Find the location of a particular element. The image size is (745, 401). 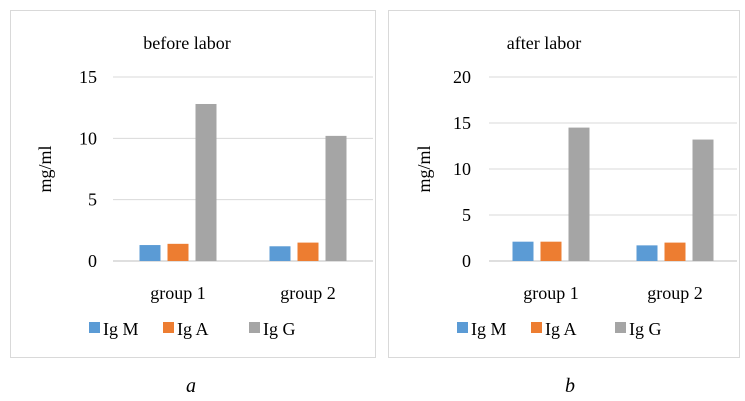

chart-title: after labor is located at coordinates (544, 43).